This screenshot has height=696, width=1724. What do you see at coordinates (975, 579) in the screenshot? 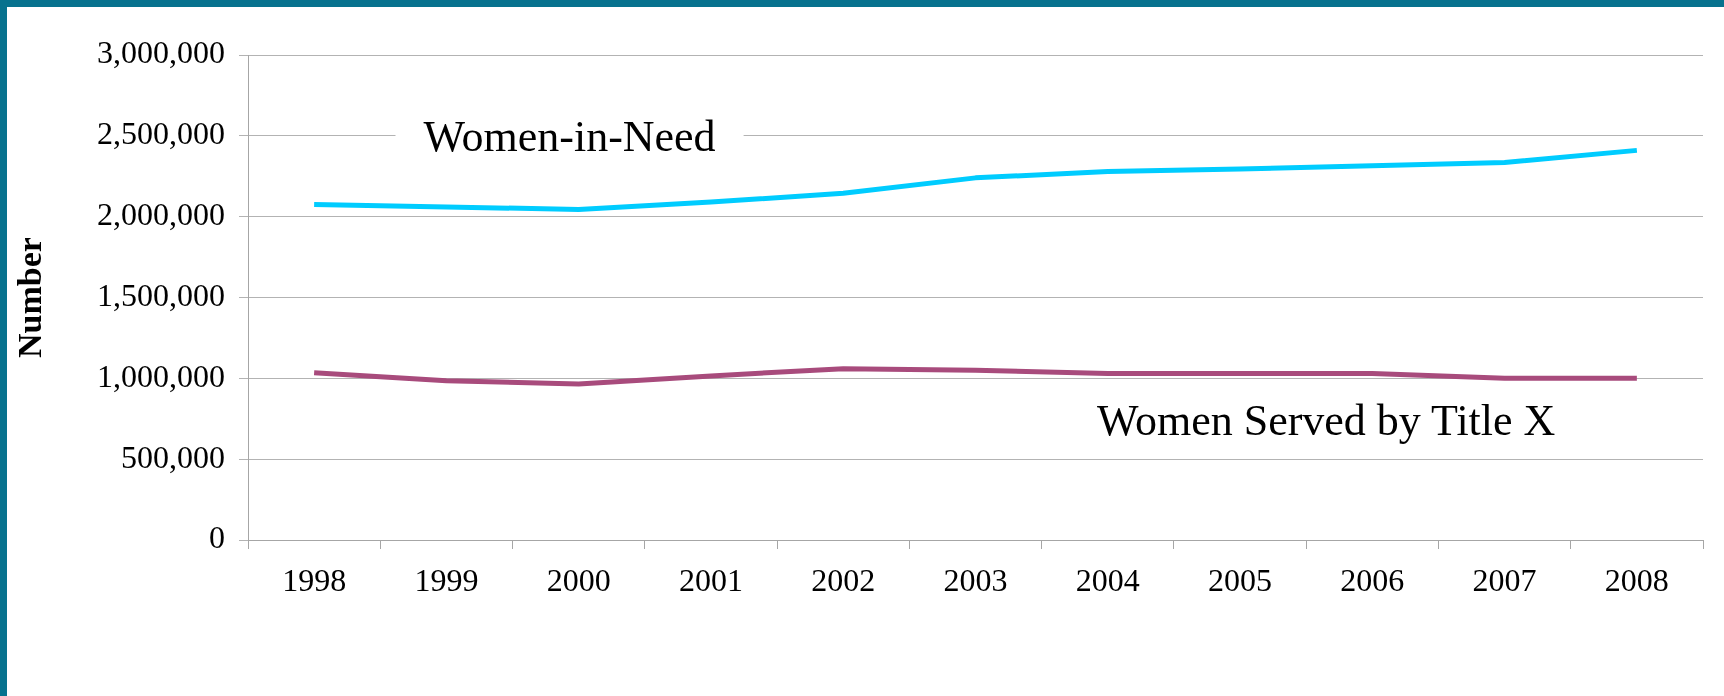
I see `x-tick-label: 2003` at bounding box center [975, 579].